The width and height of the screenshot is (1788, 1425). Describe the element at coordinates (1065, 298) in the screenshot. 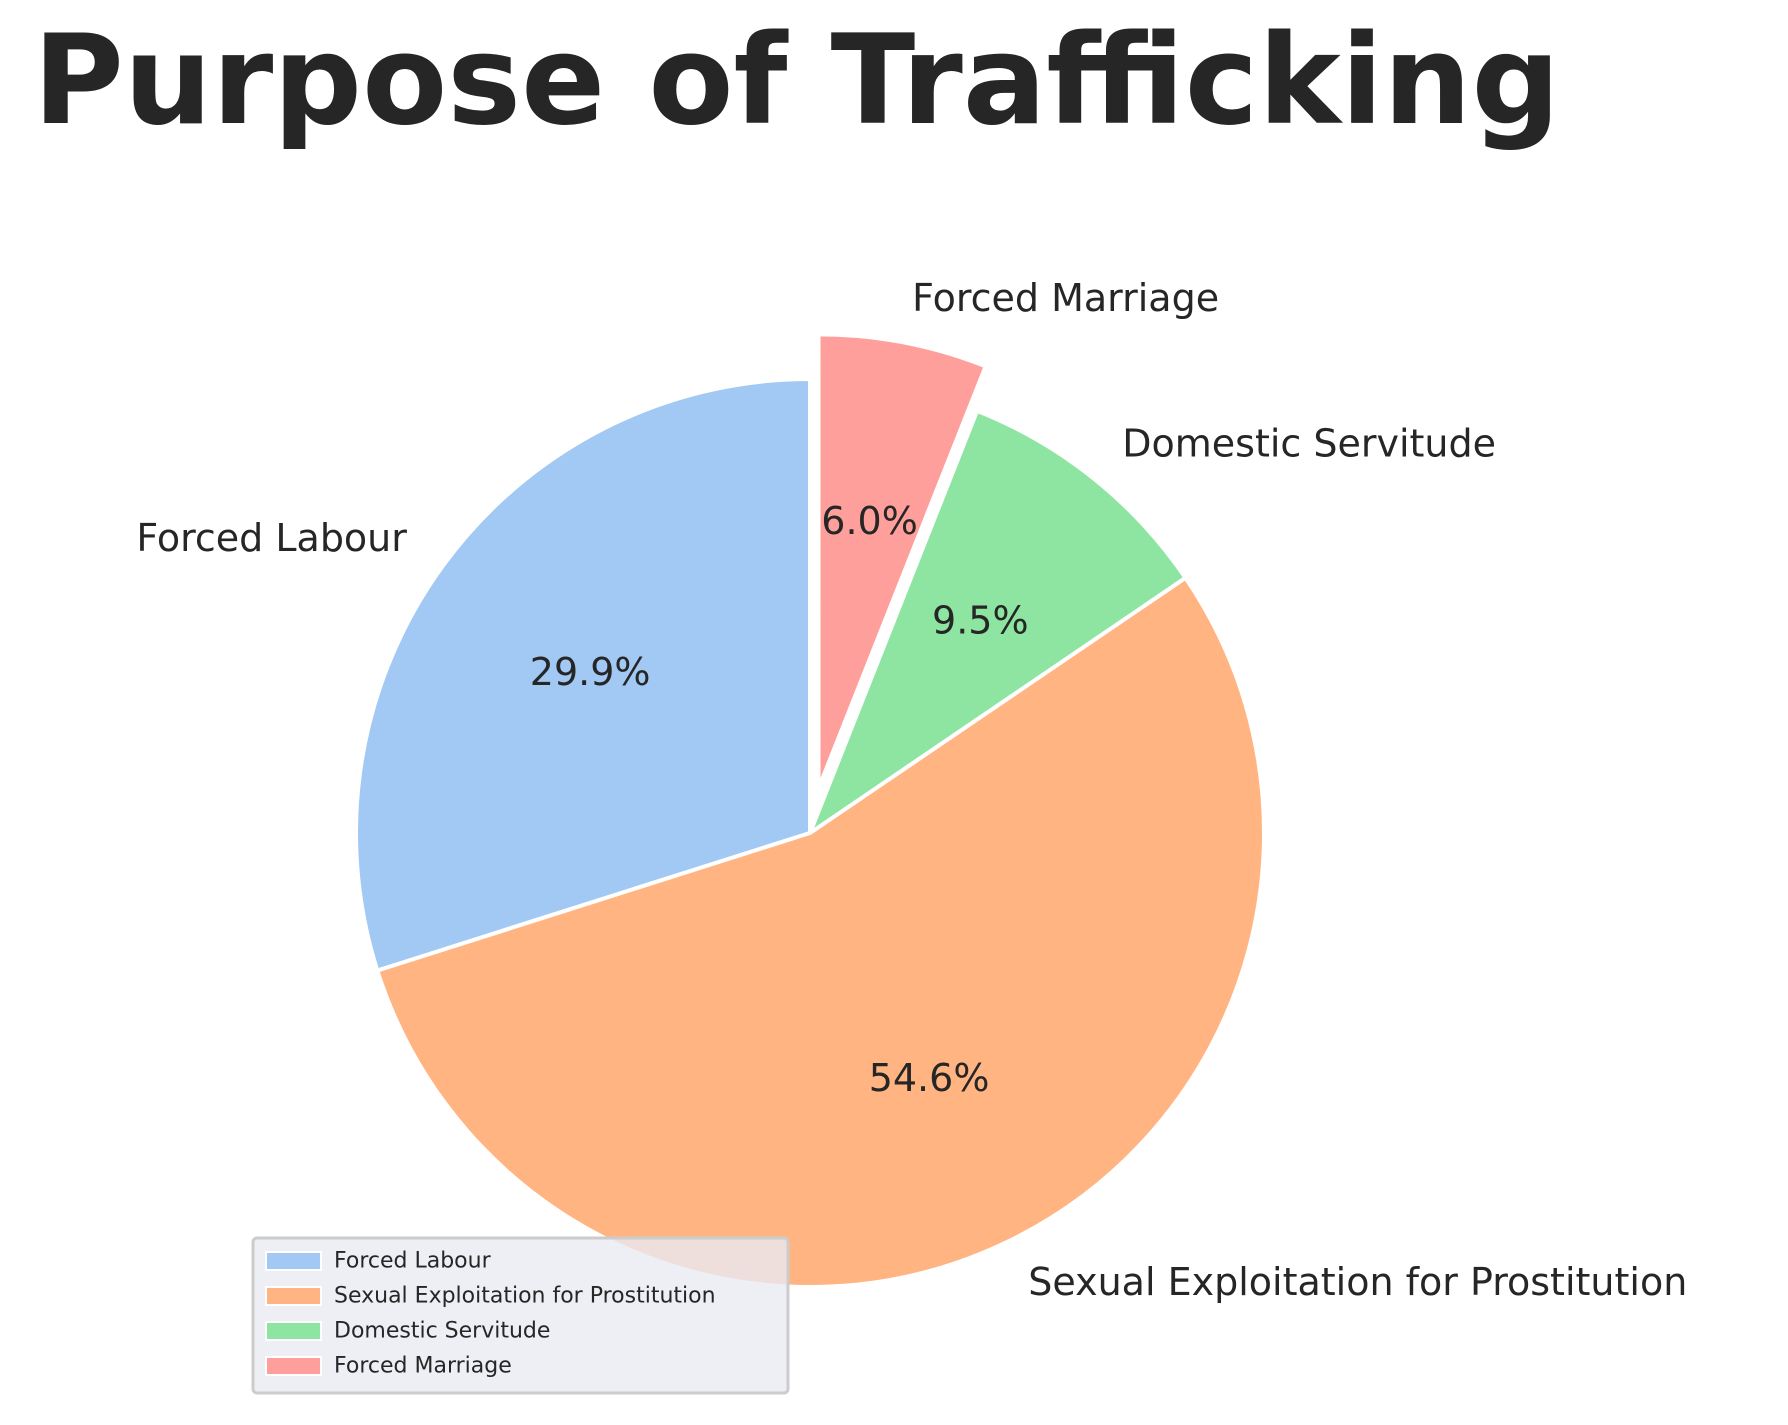

I see `slice-label-forced-marriage: Forced Marriage` at that location.